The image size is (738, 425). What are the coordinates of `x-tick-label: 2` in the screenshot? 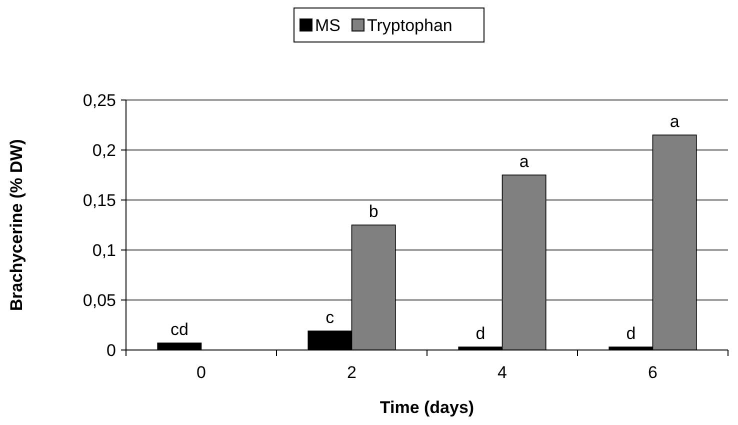 It's located at (351, 372).